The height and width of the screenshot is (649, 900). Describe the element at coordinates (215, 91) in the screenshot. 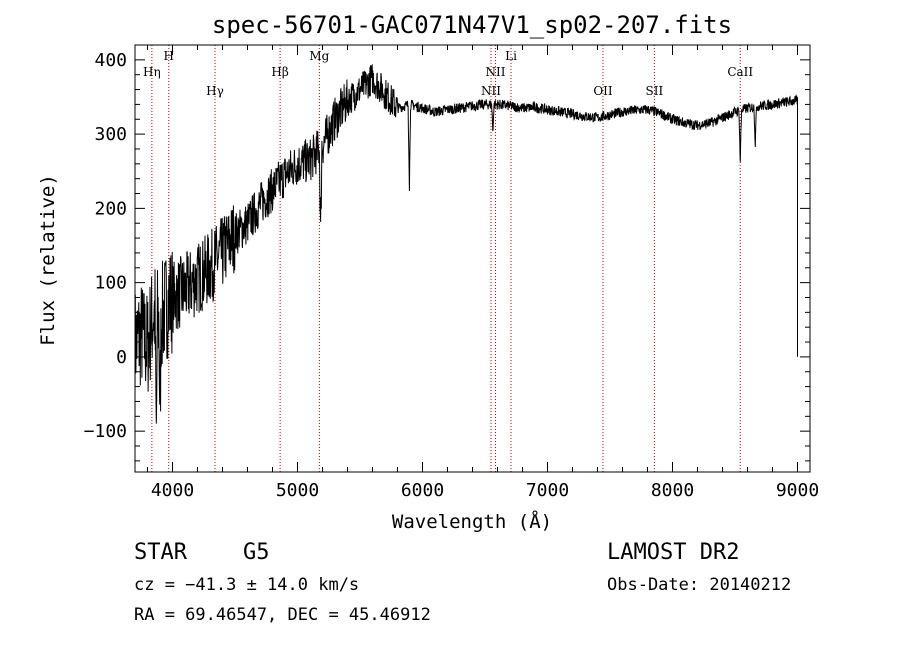

I see `spectral-line-label: Hγ` at that location.